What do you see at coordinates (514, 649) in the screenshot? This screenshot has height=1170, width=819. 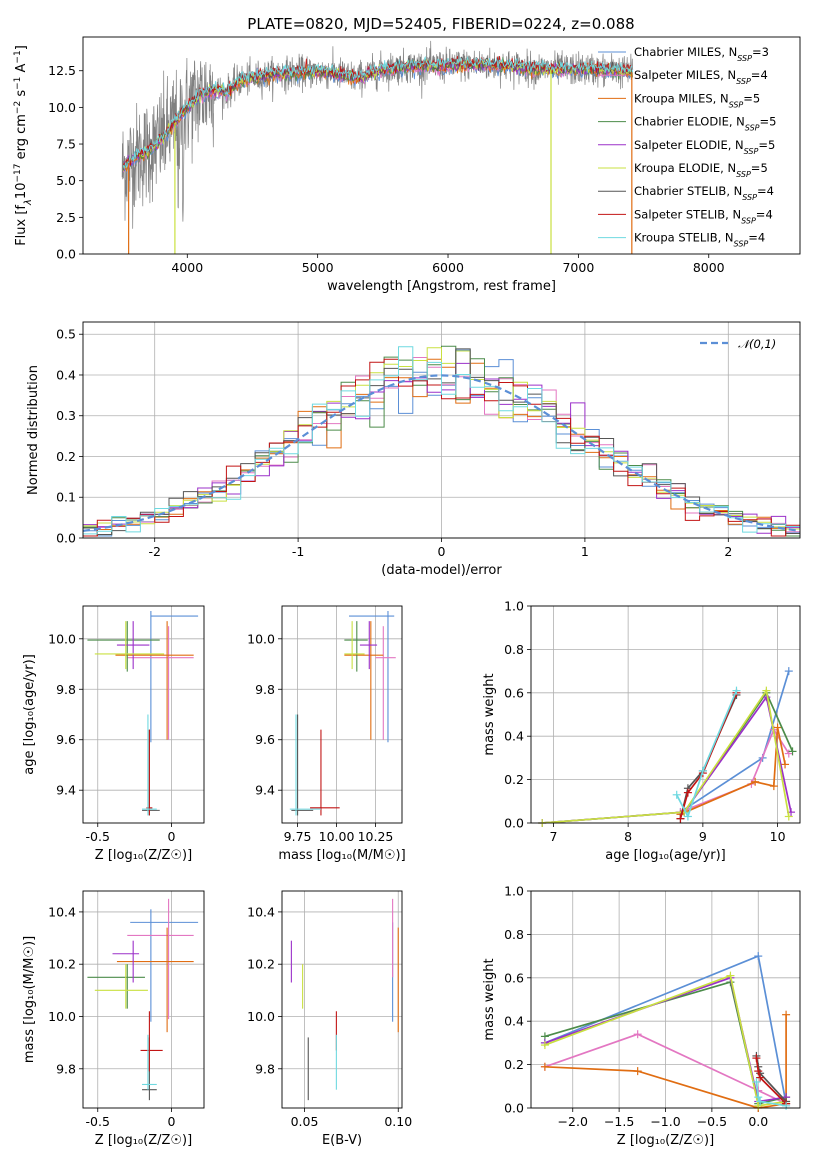 I see `y-tick-label: 0.8` at bounding box center [514, 649].